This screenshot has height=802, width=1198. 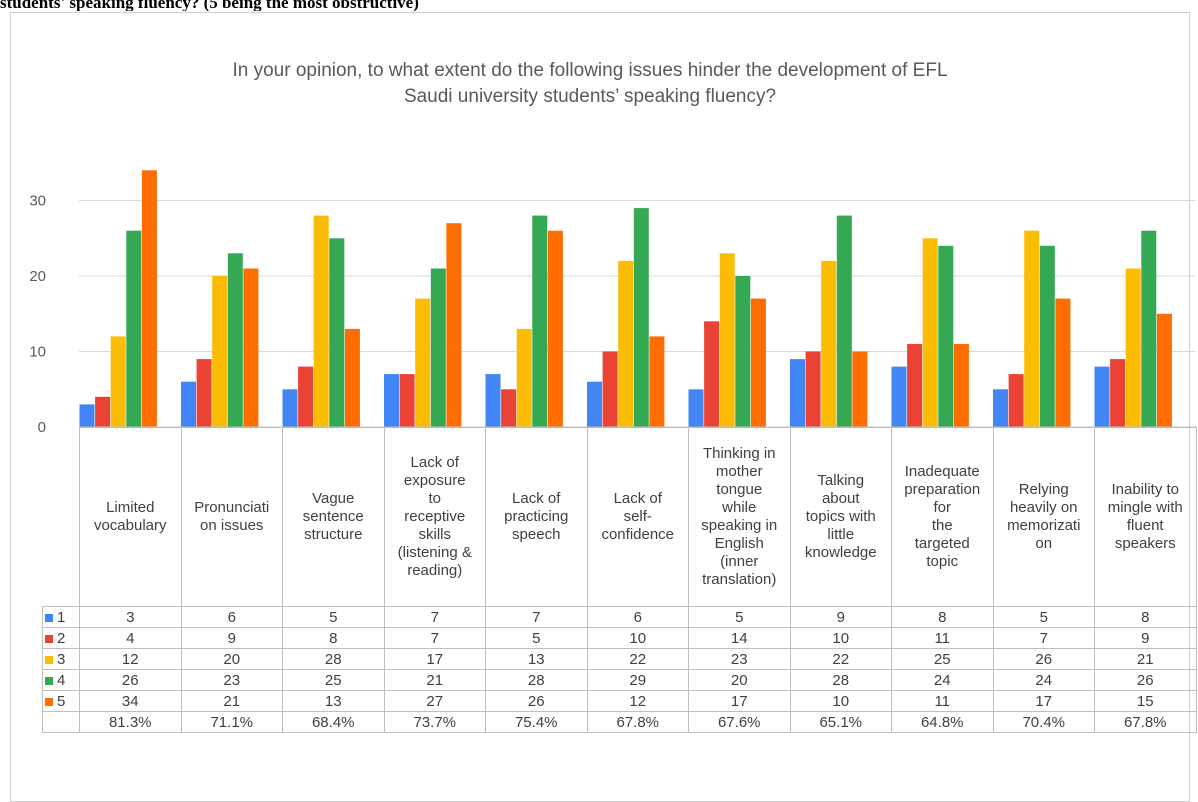 I want to click on legend-swatch, so click(x=49, y=659).